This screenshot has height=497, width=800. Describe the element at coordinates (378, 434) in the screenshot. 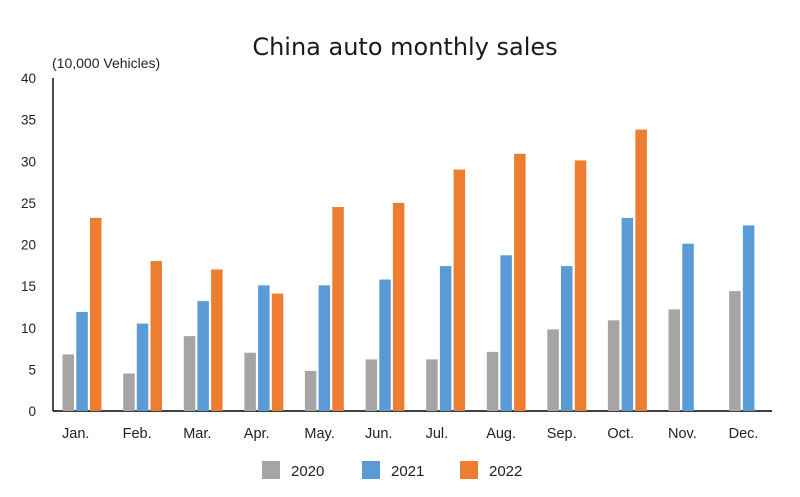

I see `x-tick-label: Jun.` at that location.